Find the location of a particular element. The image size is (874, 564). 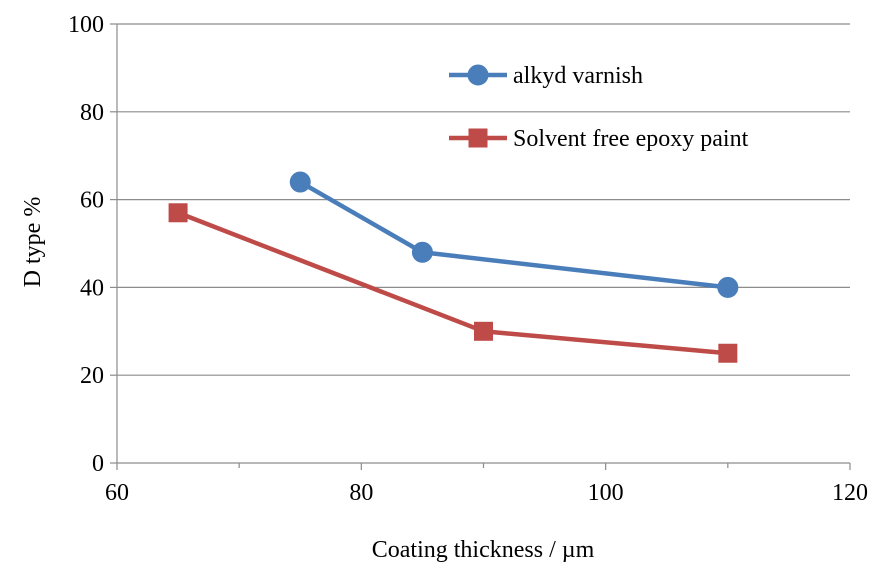

y-tick-label-0: 0 is located at coordinates (98, 464).